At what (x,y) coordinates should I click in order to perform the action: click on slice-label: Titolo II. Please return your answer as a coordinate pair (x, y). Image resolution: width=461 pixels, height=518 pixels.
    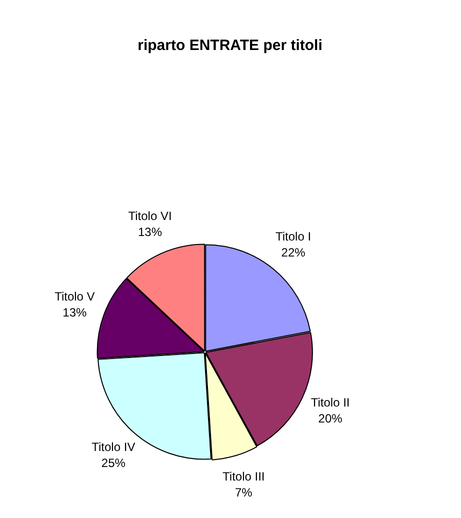
    Looking at the image, I should click on (330, 402).